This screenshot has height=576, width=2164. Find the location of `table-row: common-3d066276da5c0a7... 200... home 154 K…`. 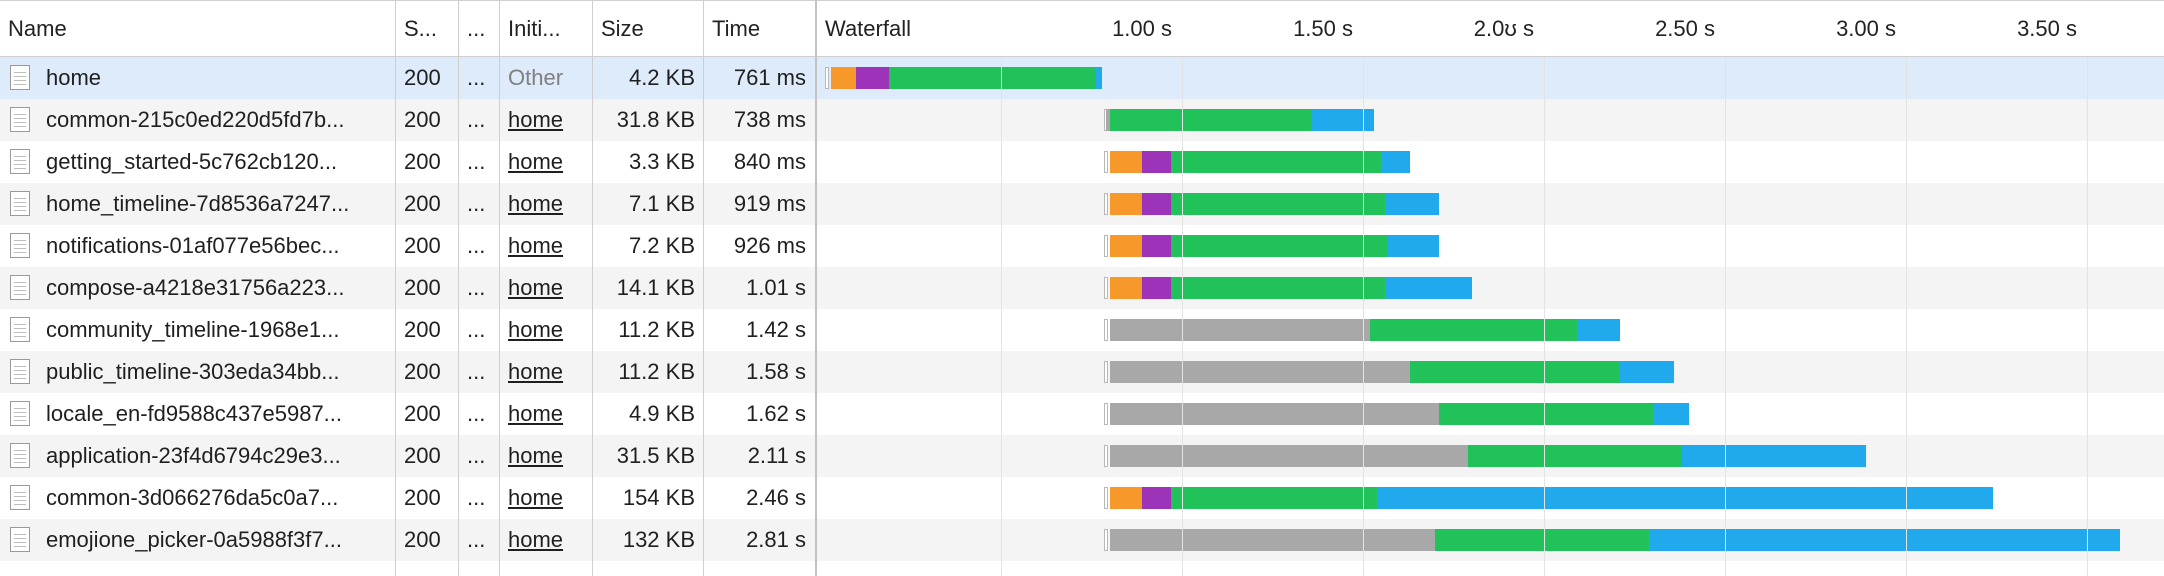

table-row: common-3d066276da5c0a7... 200... home 154 K… is located at coordinates (1082, 498).